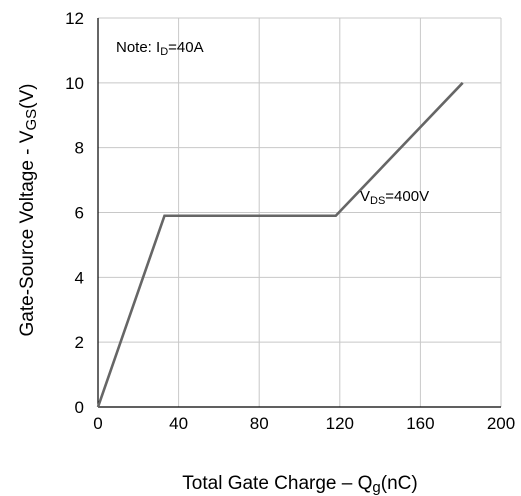  I want to click on x-tick-label-160: 160, so click(420, 423).